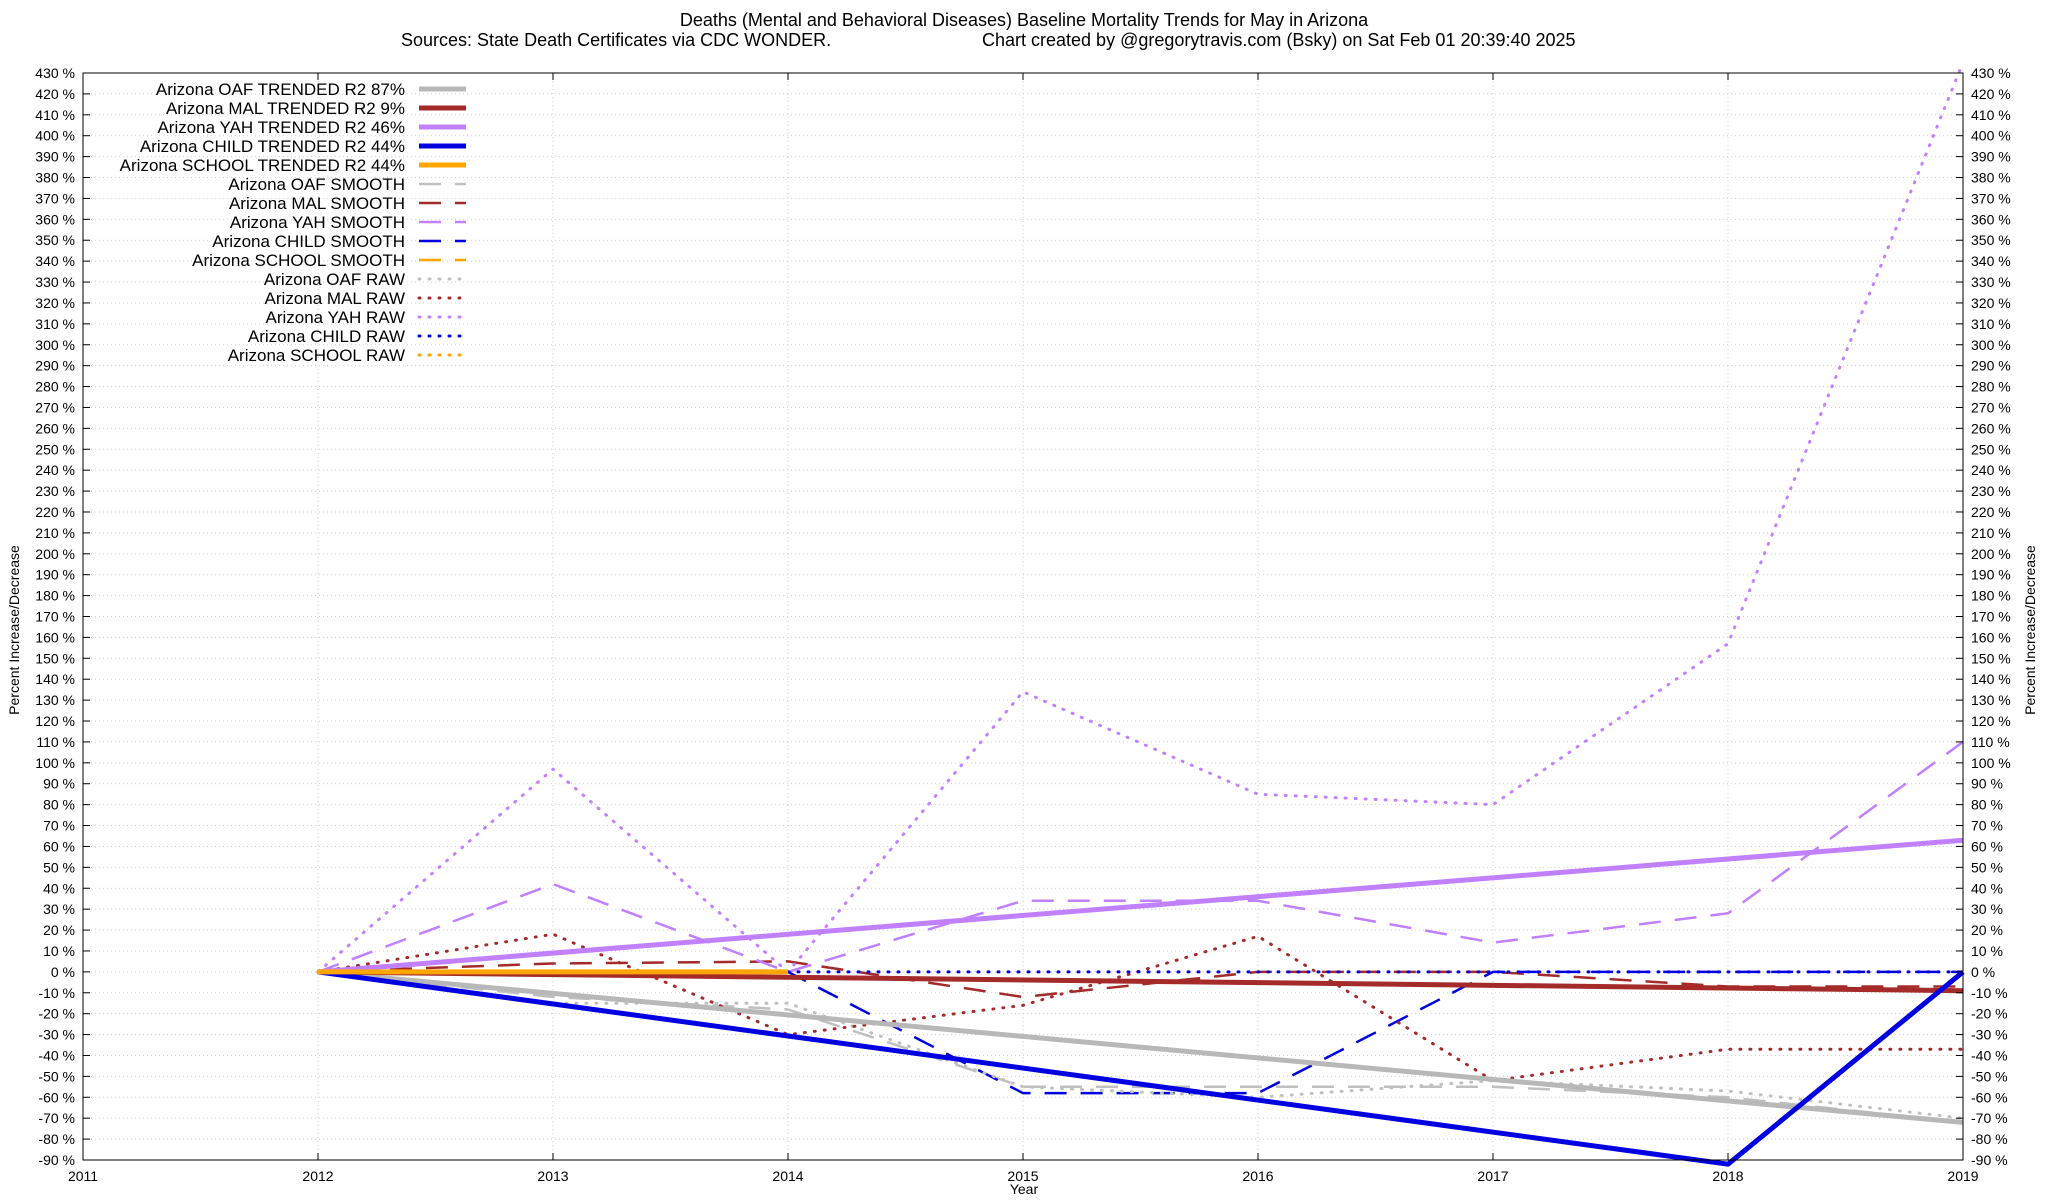 The height and width of the screenshot is (1200, 2048). What do you see at coordinates (1991, 366) in the screenshot?
I see `y-tick-label-right: 290 %` at bounding box center [1991, 366].